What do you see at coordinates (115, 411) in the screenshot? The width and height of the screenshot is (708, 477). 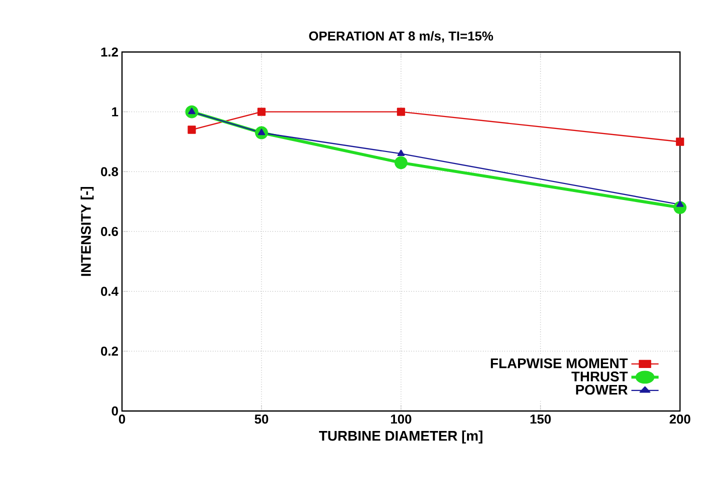 I see `y-tick-label: 0` at bounding box center [115, 411].